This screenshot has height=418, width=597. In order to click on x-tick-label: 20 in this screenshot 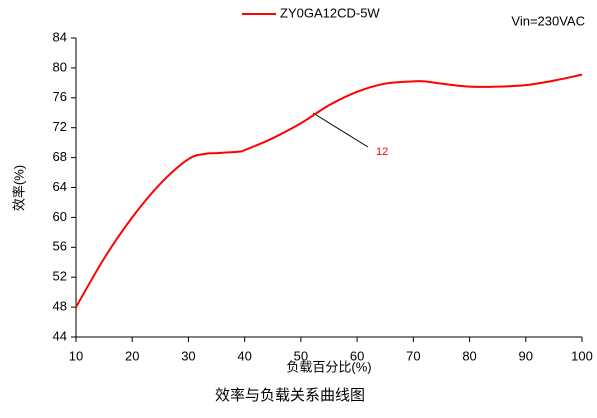, I will do `click(132, 355)`.